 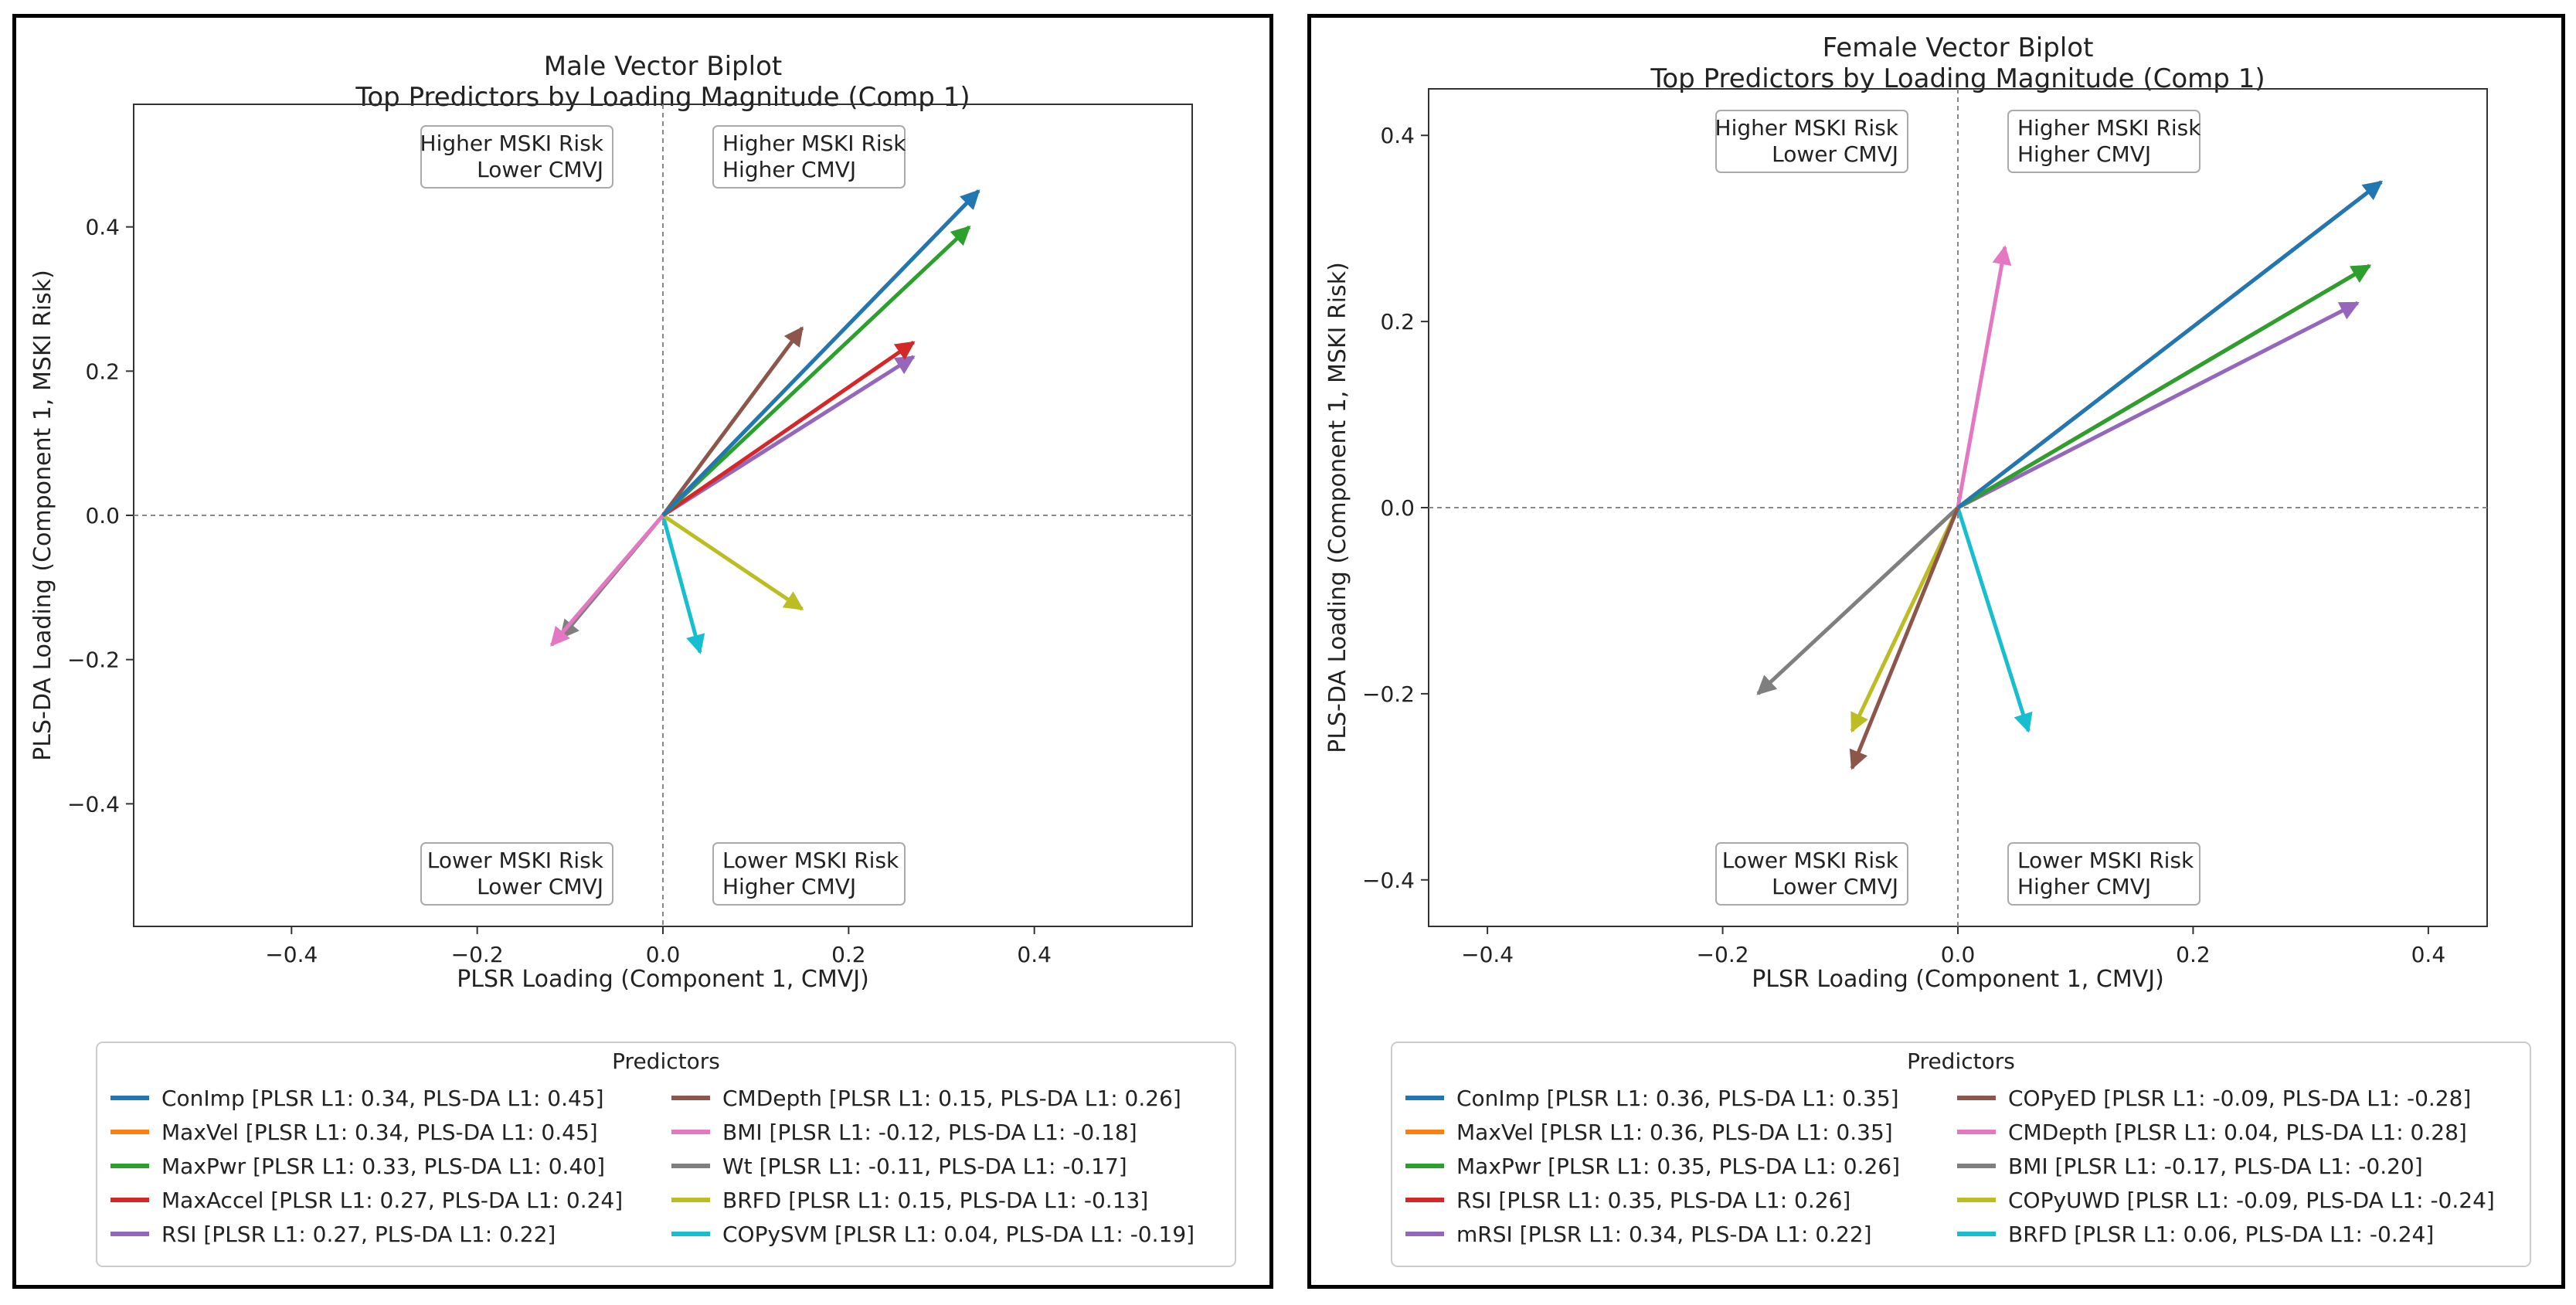 What do you see at coordinates (1678, 1166) in the screenshot?
I see `legend-label: MaxPwr [PLSR L1: 0.35, PLS-DA L1: 0.26]` at bounding box center [1678, 1166].